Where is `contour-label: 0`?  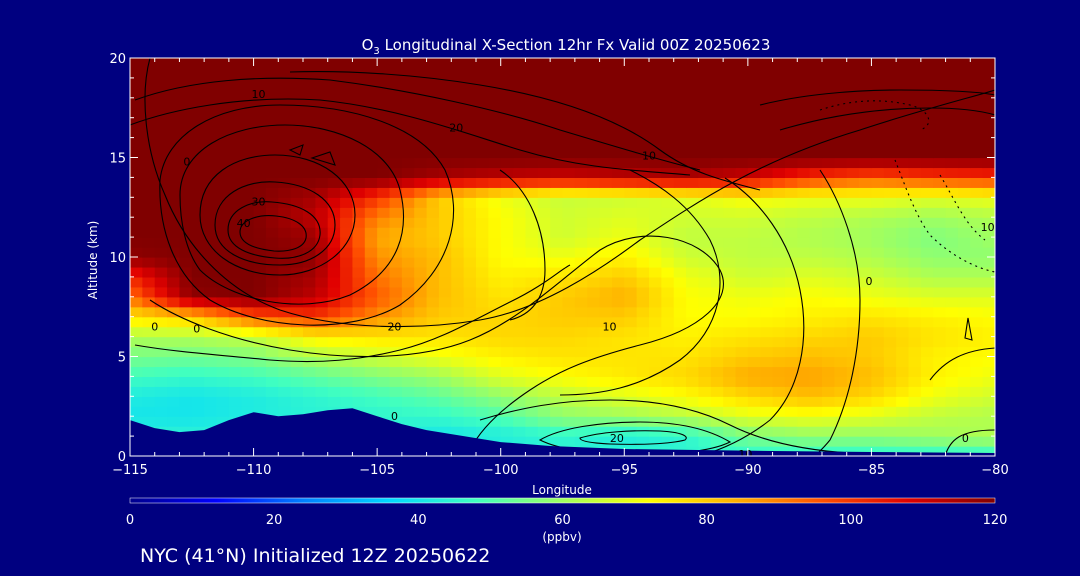
contour-label: 0 is located at coordinates (186, 161).